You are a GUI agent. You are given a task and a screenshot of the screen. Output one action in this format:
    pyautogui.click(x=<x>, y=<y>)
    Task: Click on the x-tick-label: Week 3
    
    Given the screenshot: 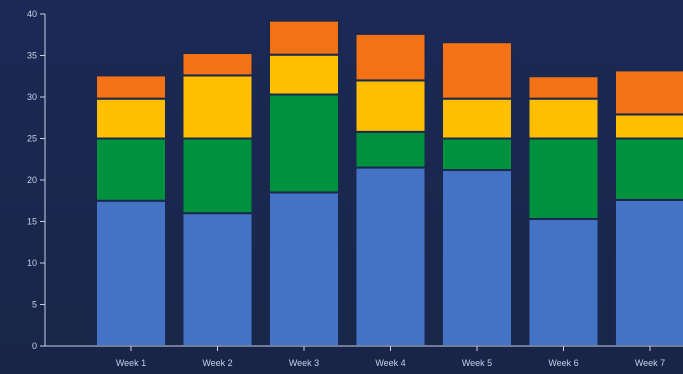 What is the action you would take?
    pyautogui.click(x=304, y=363)
    